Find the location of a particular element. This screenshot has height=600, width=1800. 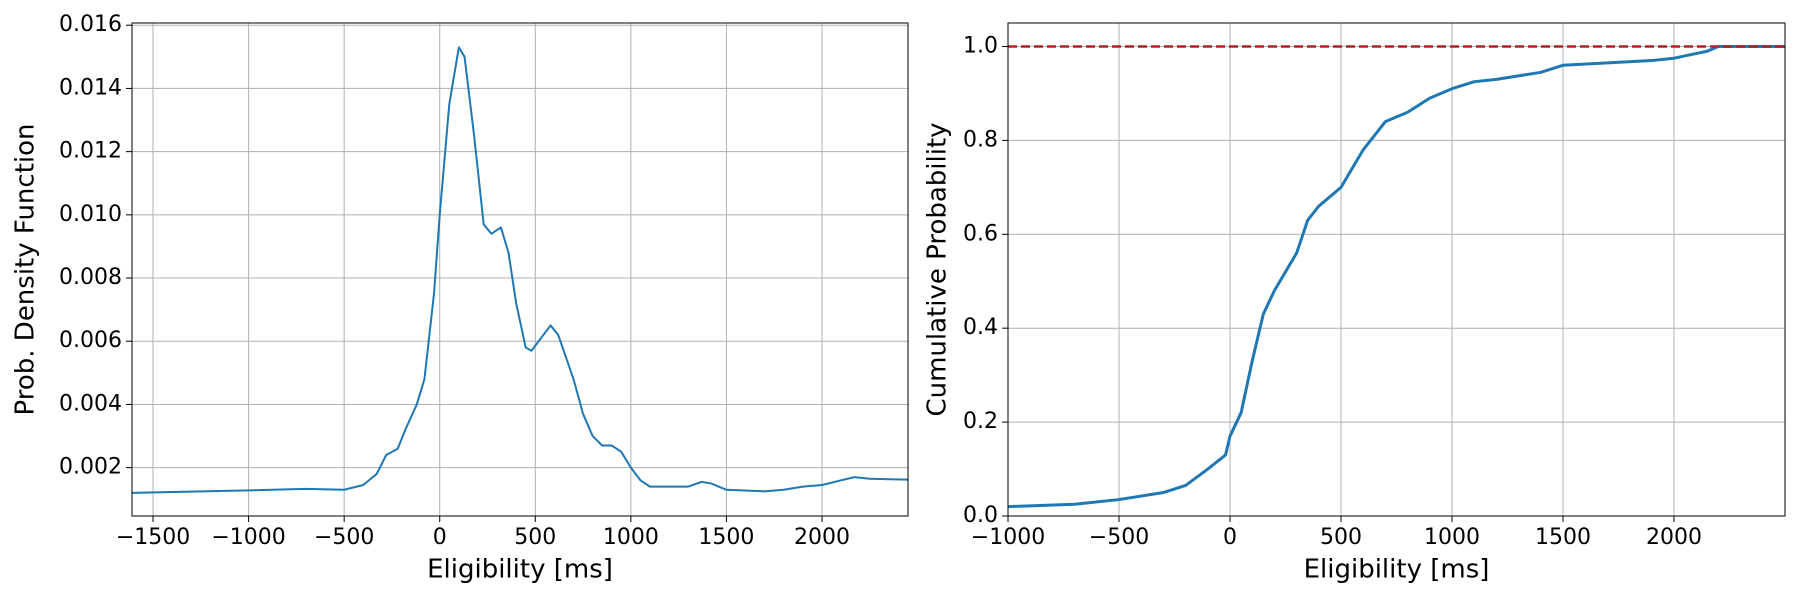

y-tick-label: 0.014 is located at coordinates (90, 87).